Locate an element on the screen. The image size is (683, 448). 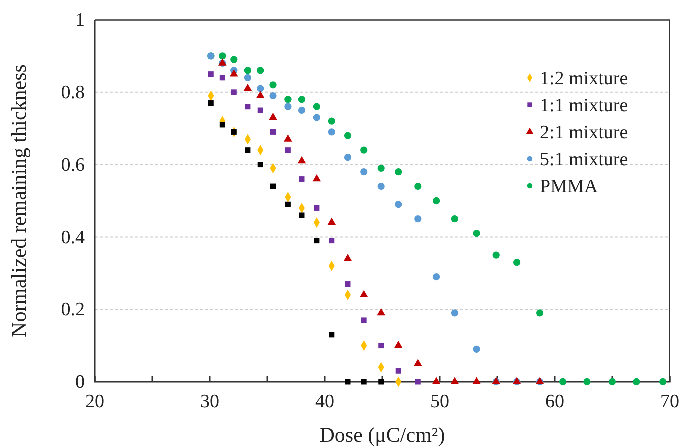
legend-label: 2:1 mixture is located at coordinates (584, 133).